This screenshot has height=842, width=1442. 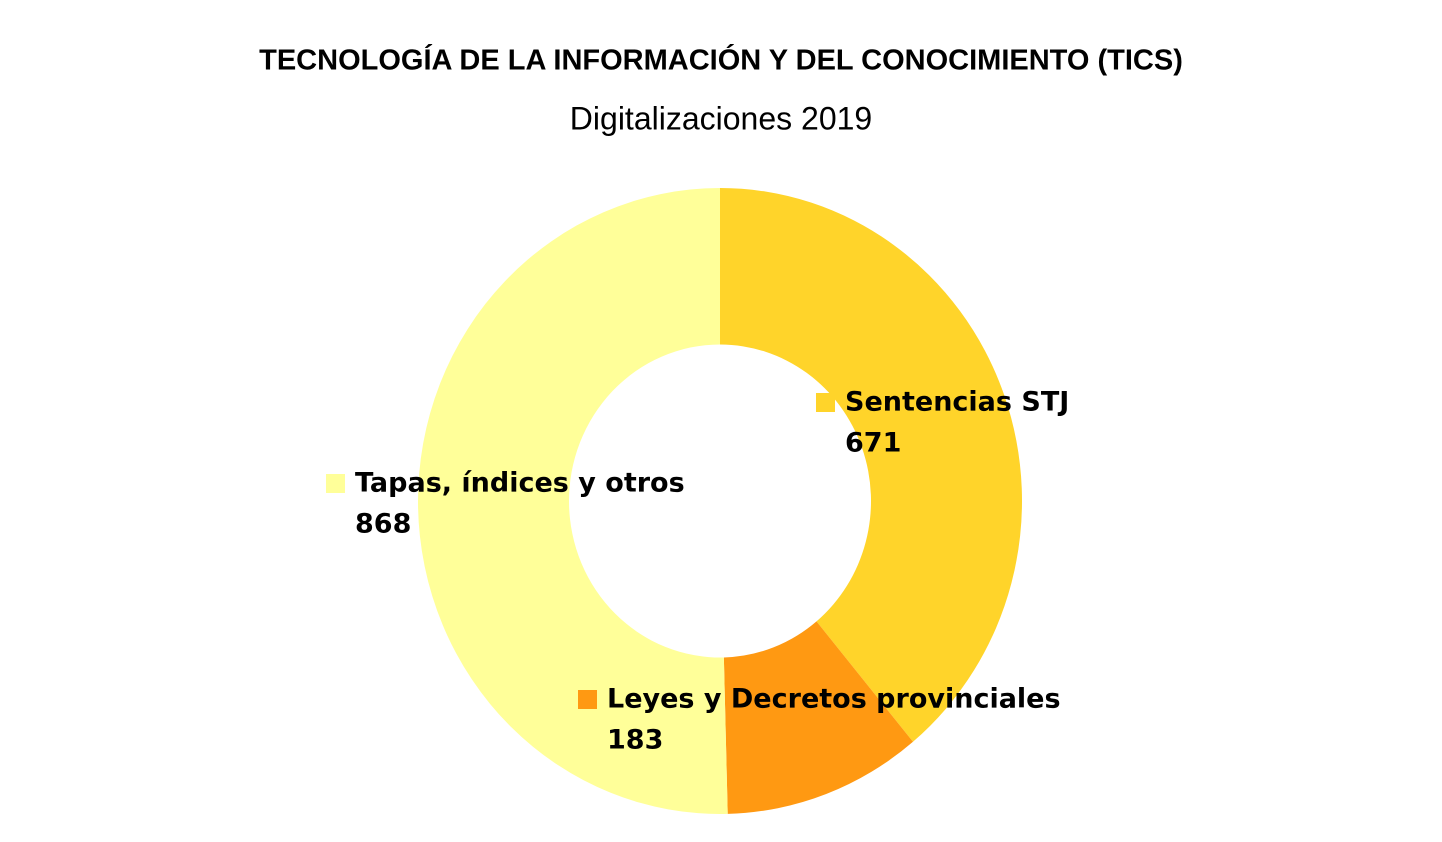 What do you see at coordinates (721, 118) in the screenshot?
I see `chart-subtitle: Digitalizaciones 2019` at bounding box center [721, 118].